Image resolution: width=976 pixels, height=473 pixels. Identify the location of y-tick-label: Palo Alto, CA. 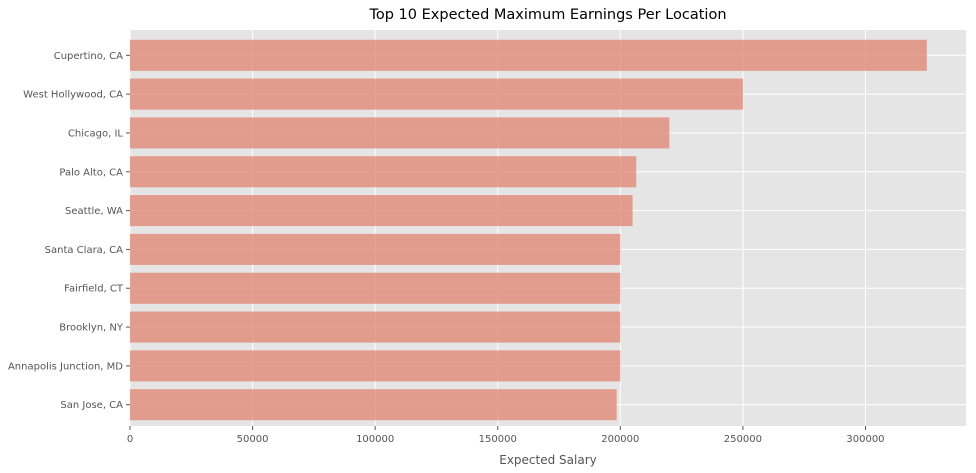
(91, 172).